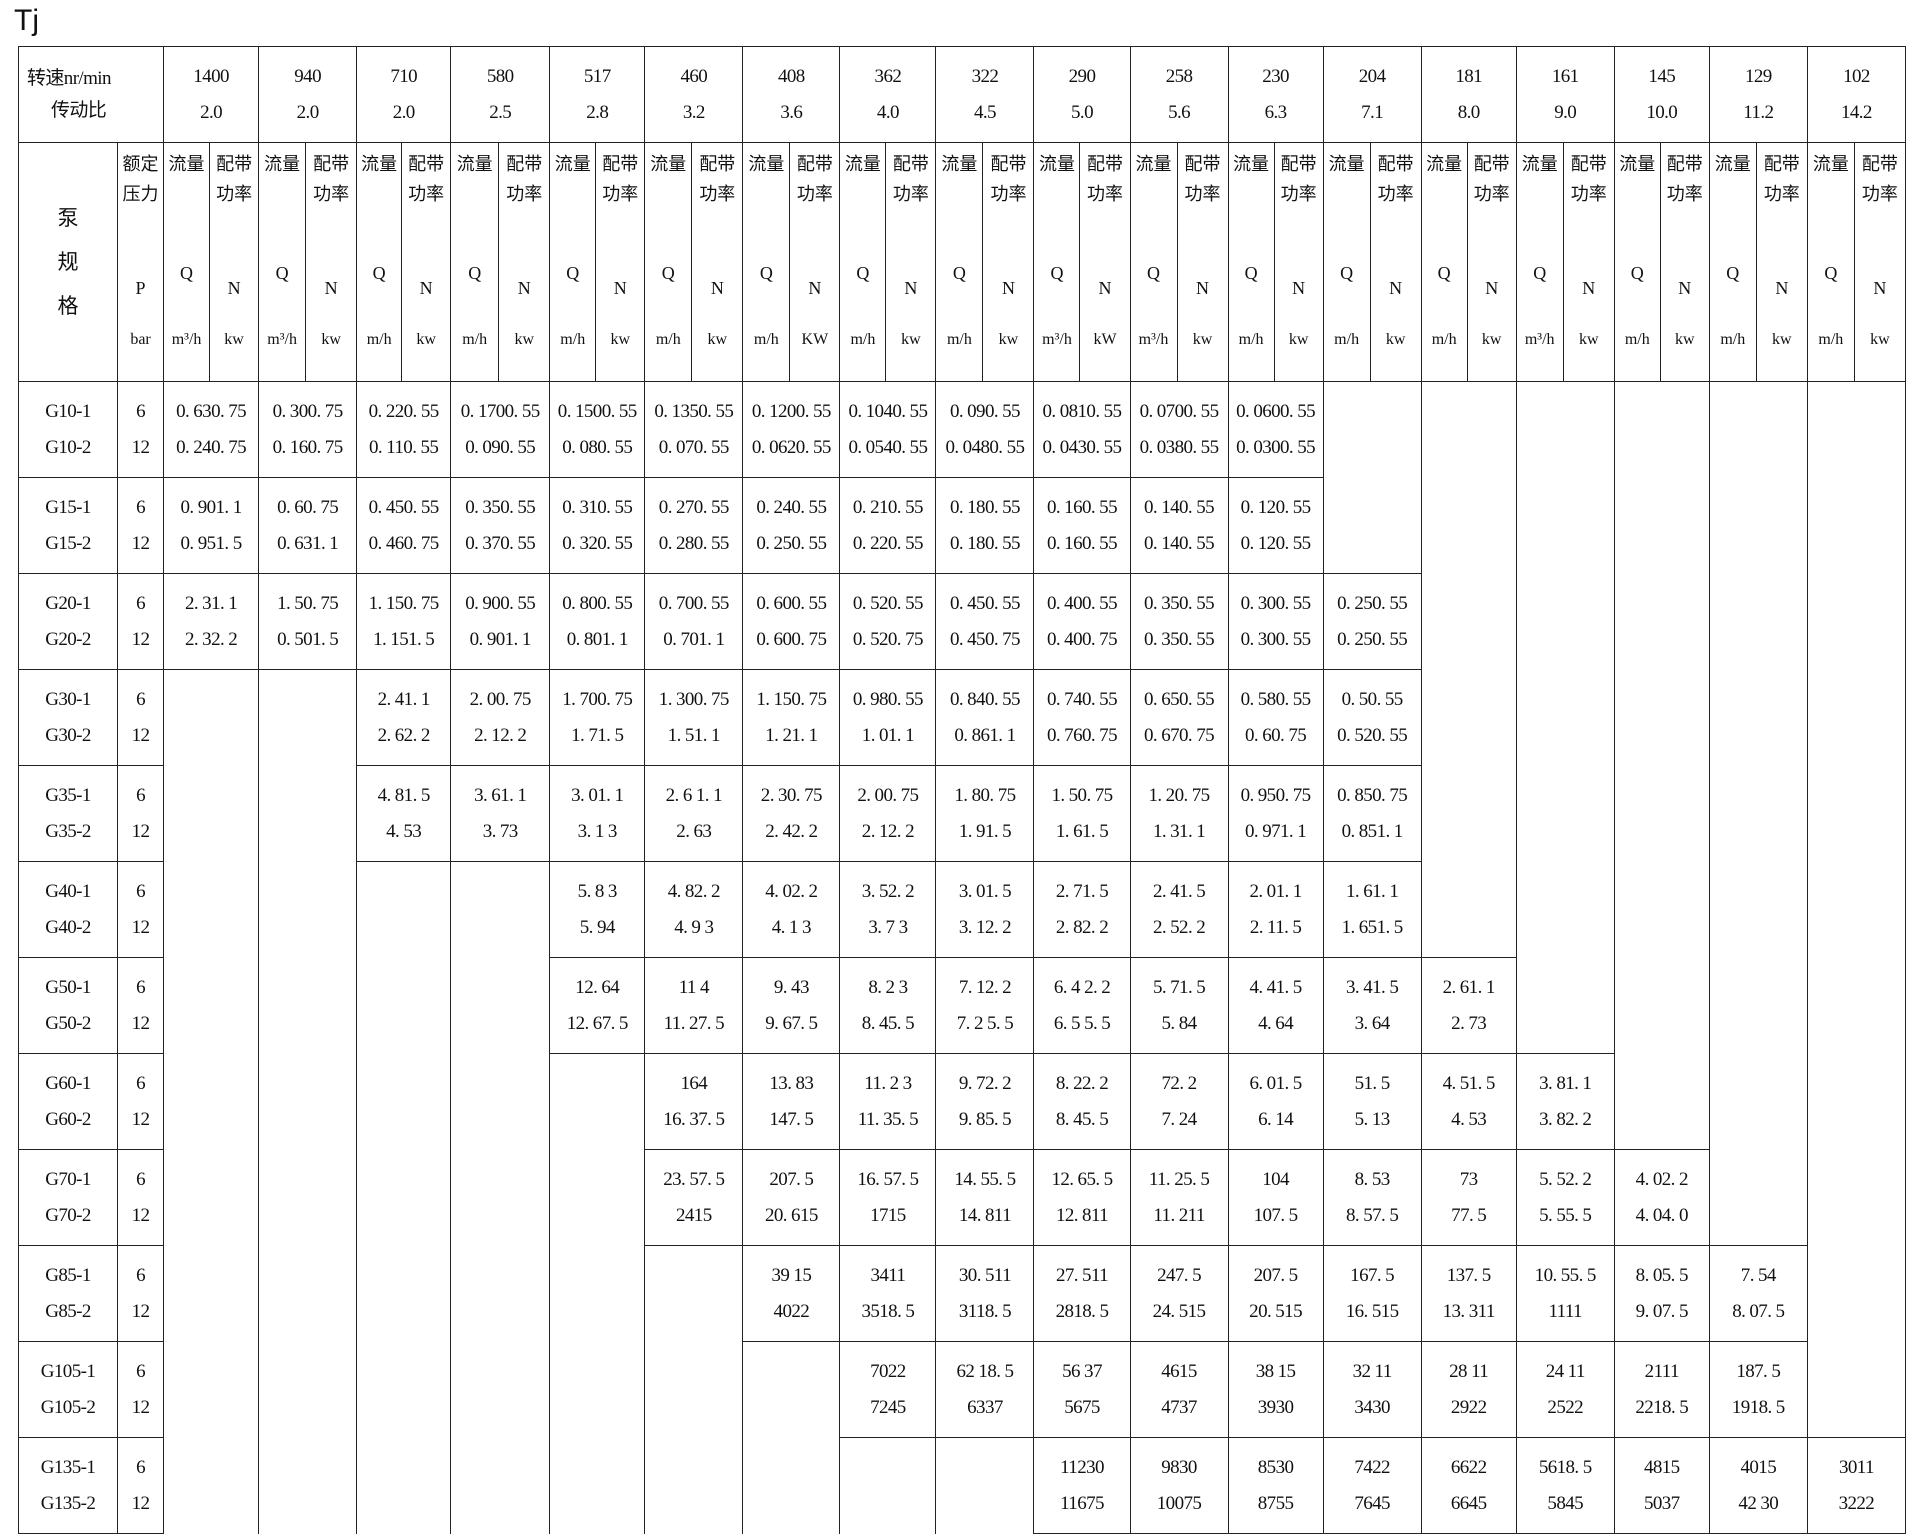 The width and height of the screenshot is (1920, 1534). What do you see at coordinates (791, 1311) in the screenshot?
I see `flow-power-value: 4022` at bounding box center [791, 1311].